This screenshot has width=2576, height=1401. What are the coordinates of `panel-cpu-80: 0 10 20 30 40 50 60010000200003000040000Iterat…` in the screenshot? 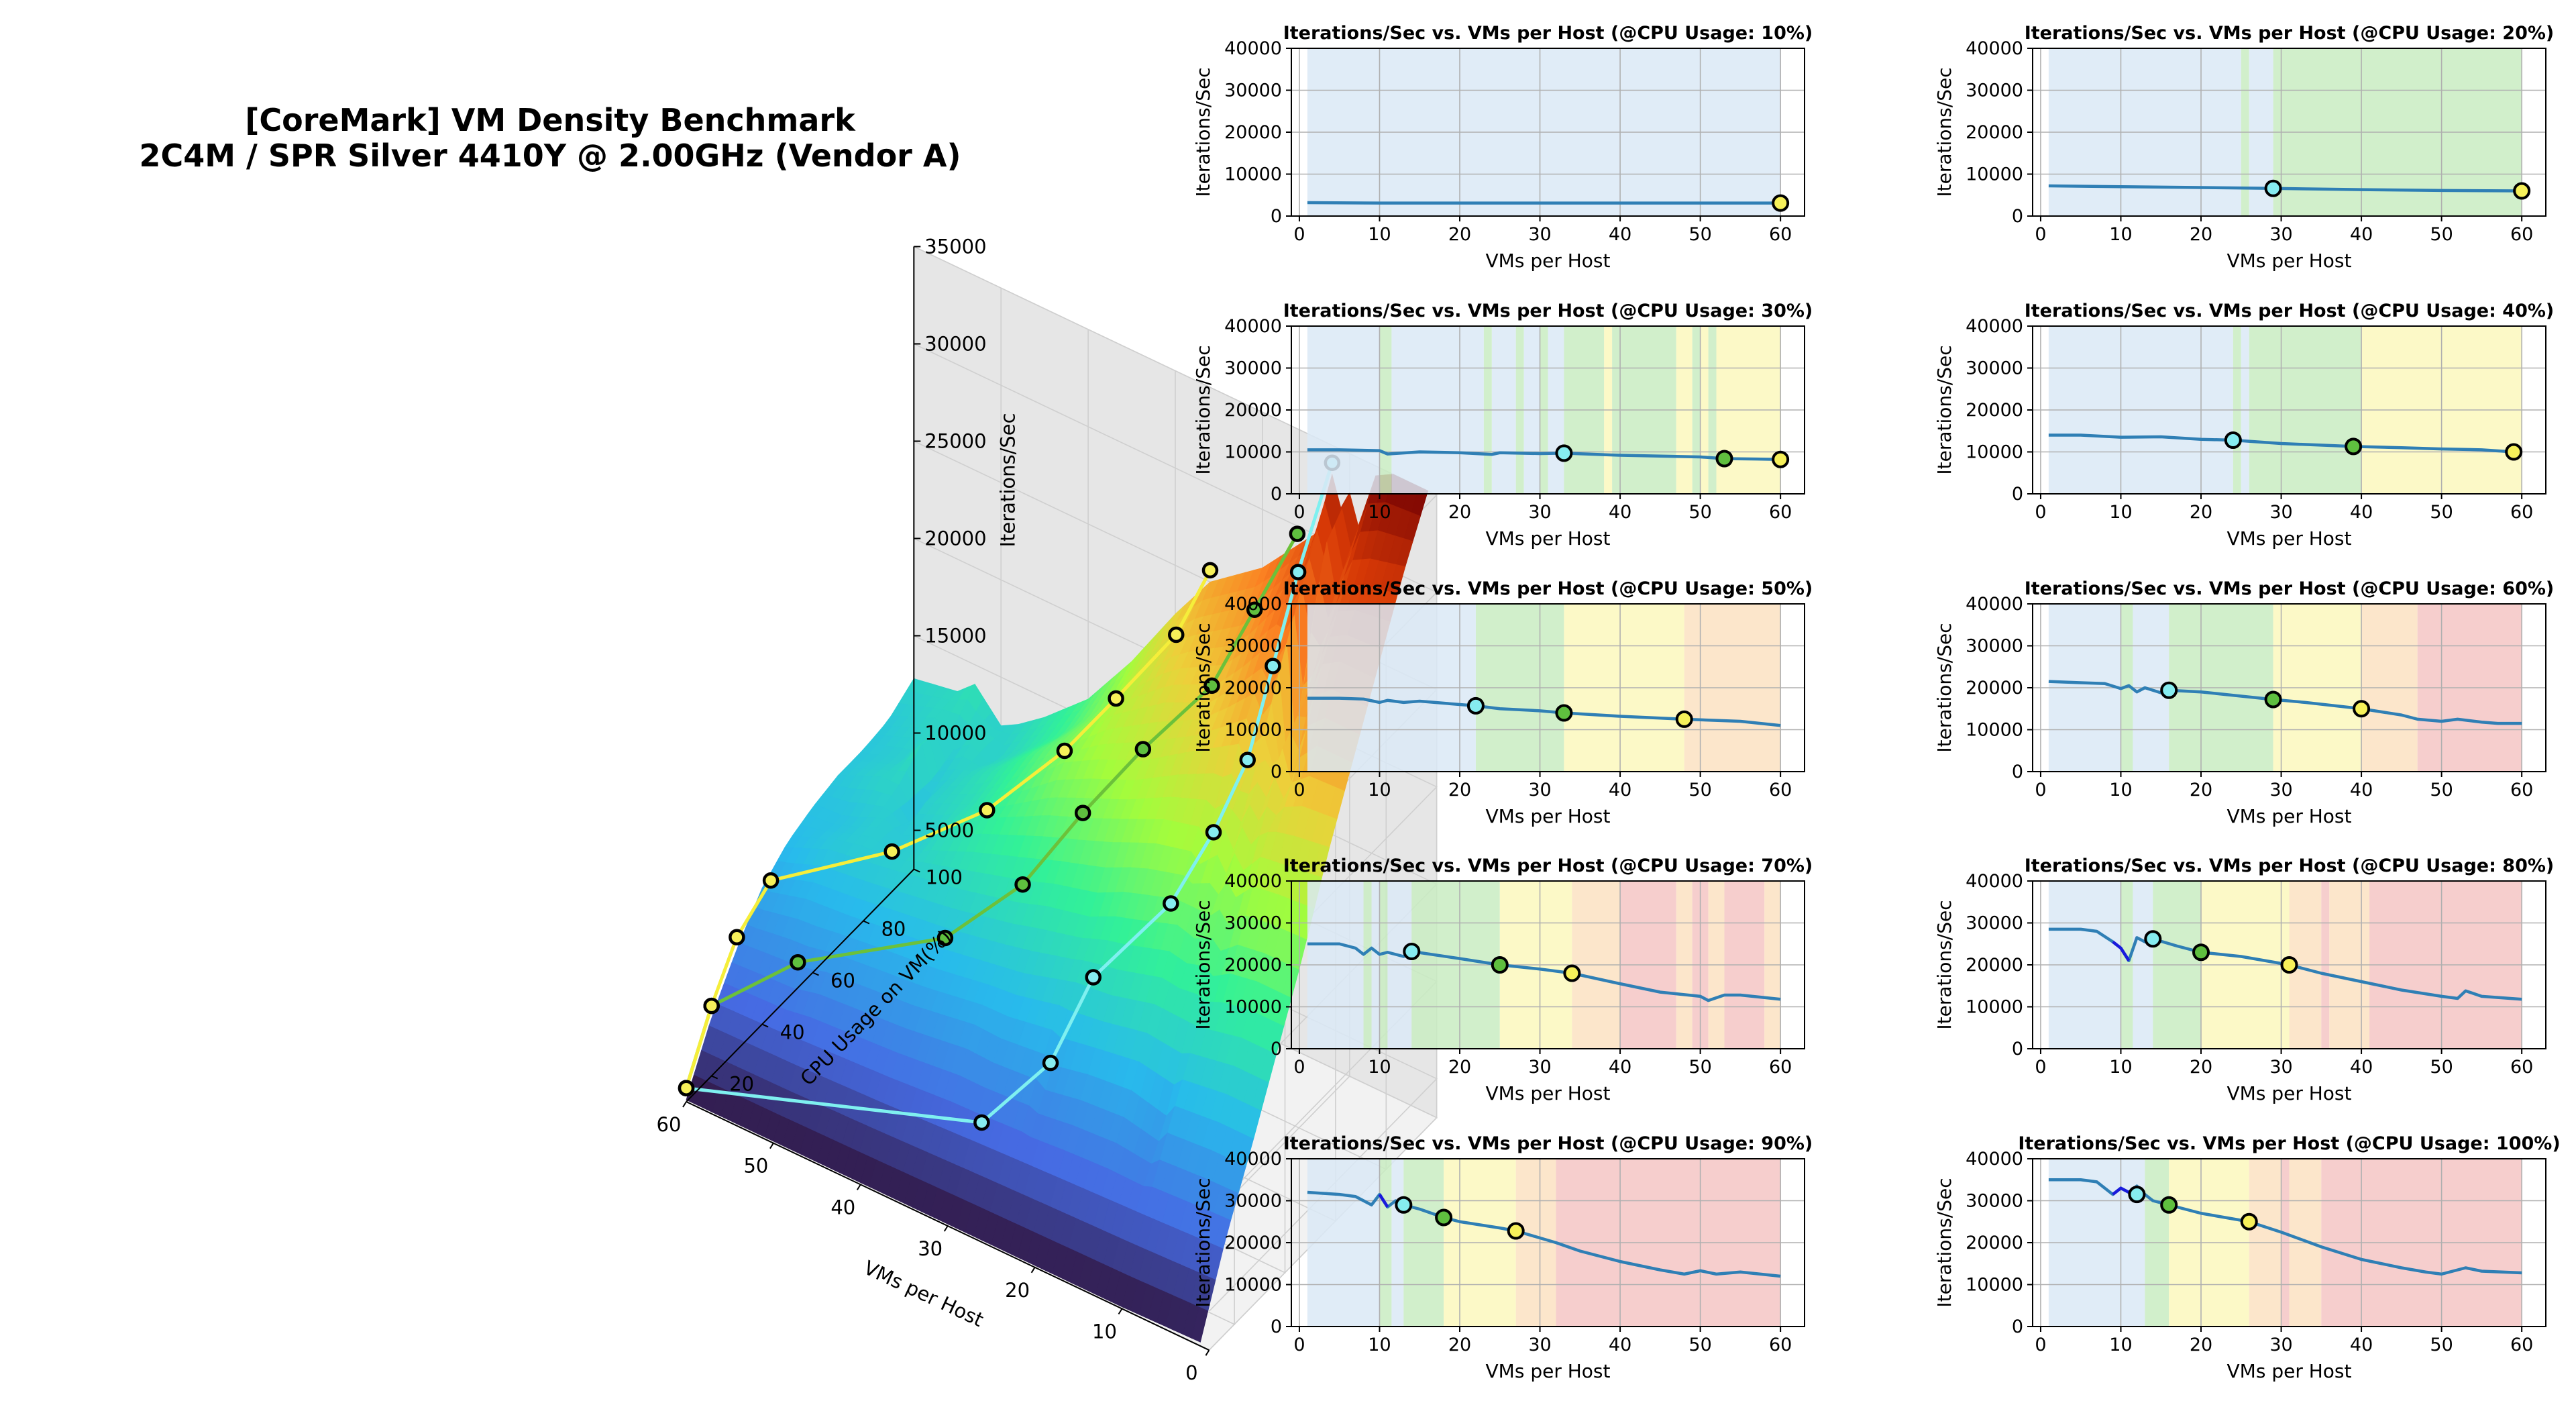 It's located at (2243, 980).